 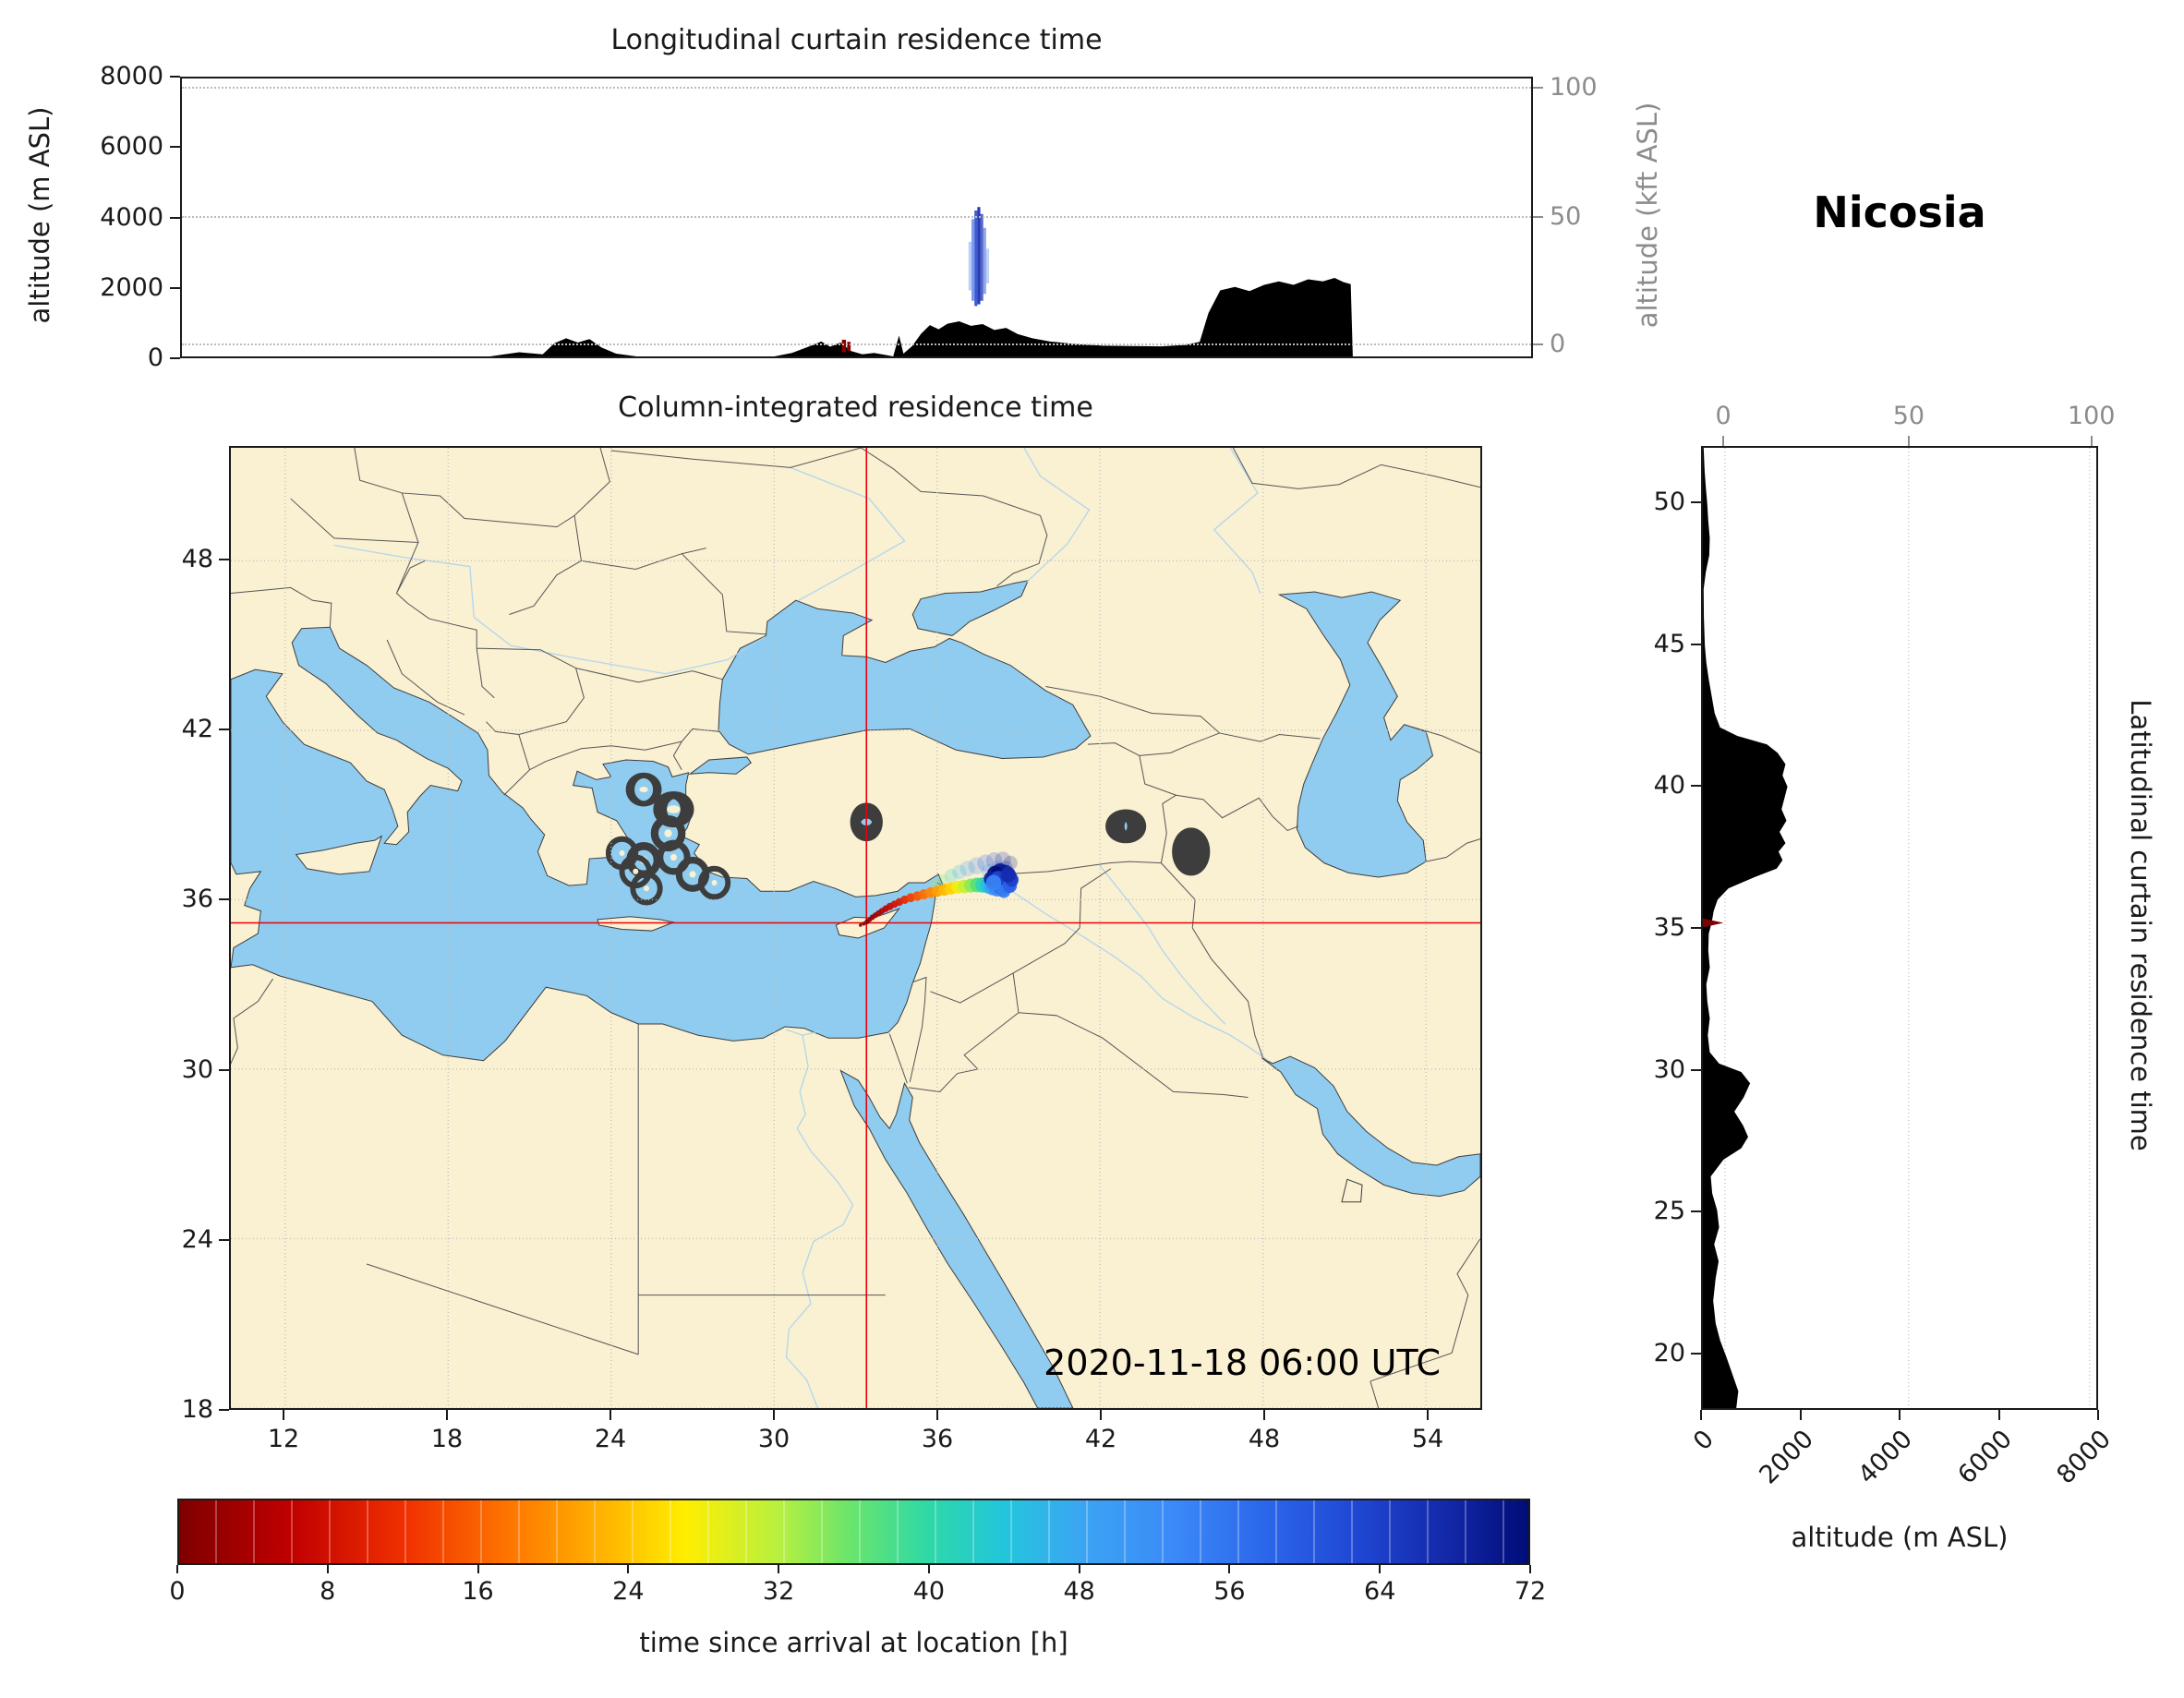 I want to click on latitude-tick-label: 35, so click(x=1669, y=927).